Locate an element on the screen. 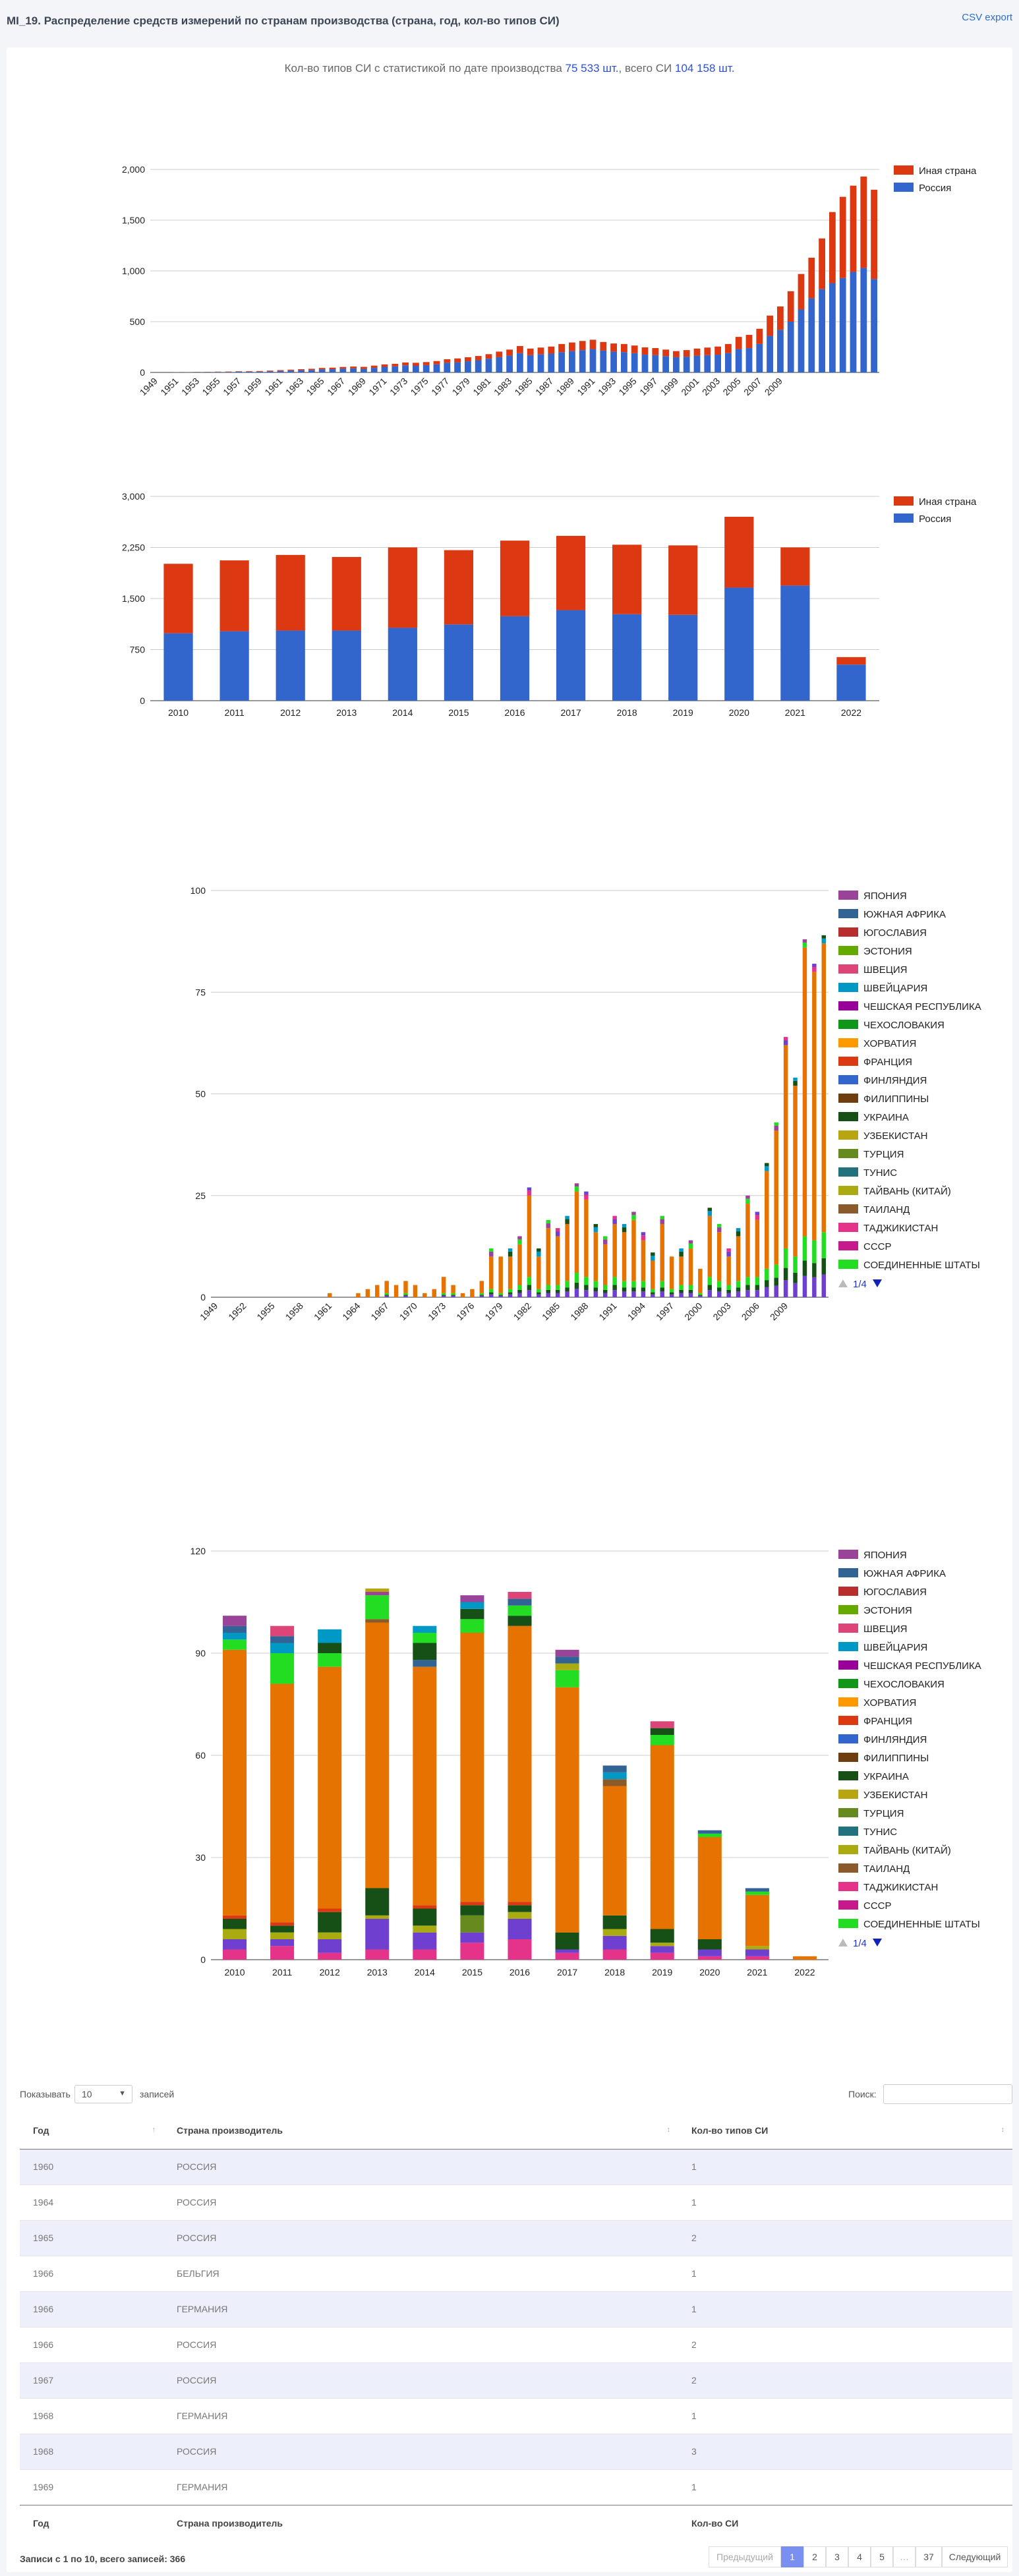  chart3-legend-label: ЮЖНАЯ АФРИКА is located at coordinates (904, 914).